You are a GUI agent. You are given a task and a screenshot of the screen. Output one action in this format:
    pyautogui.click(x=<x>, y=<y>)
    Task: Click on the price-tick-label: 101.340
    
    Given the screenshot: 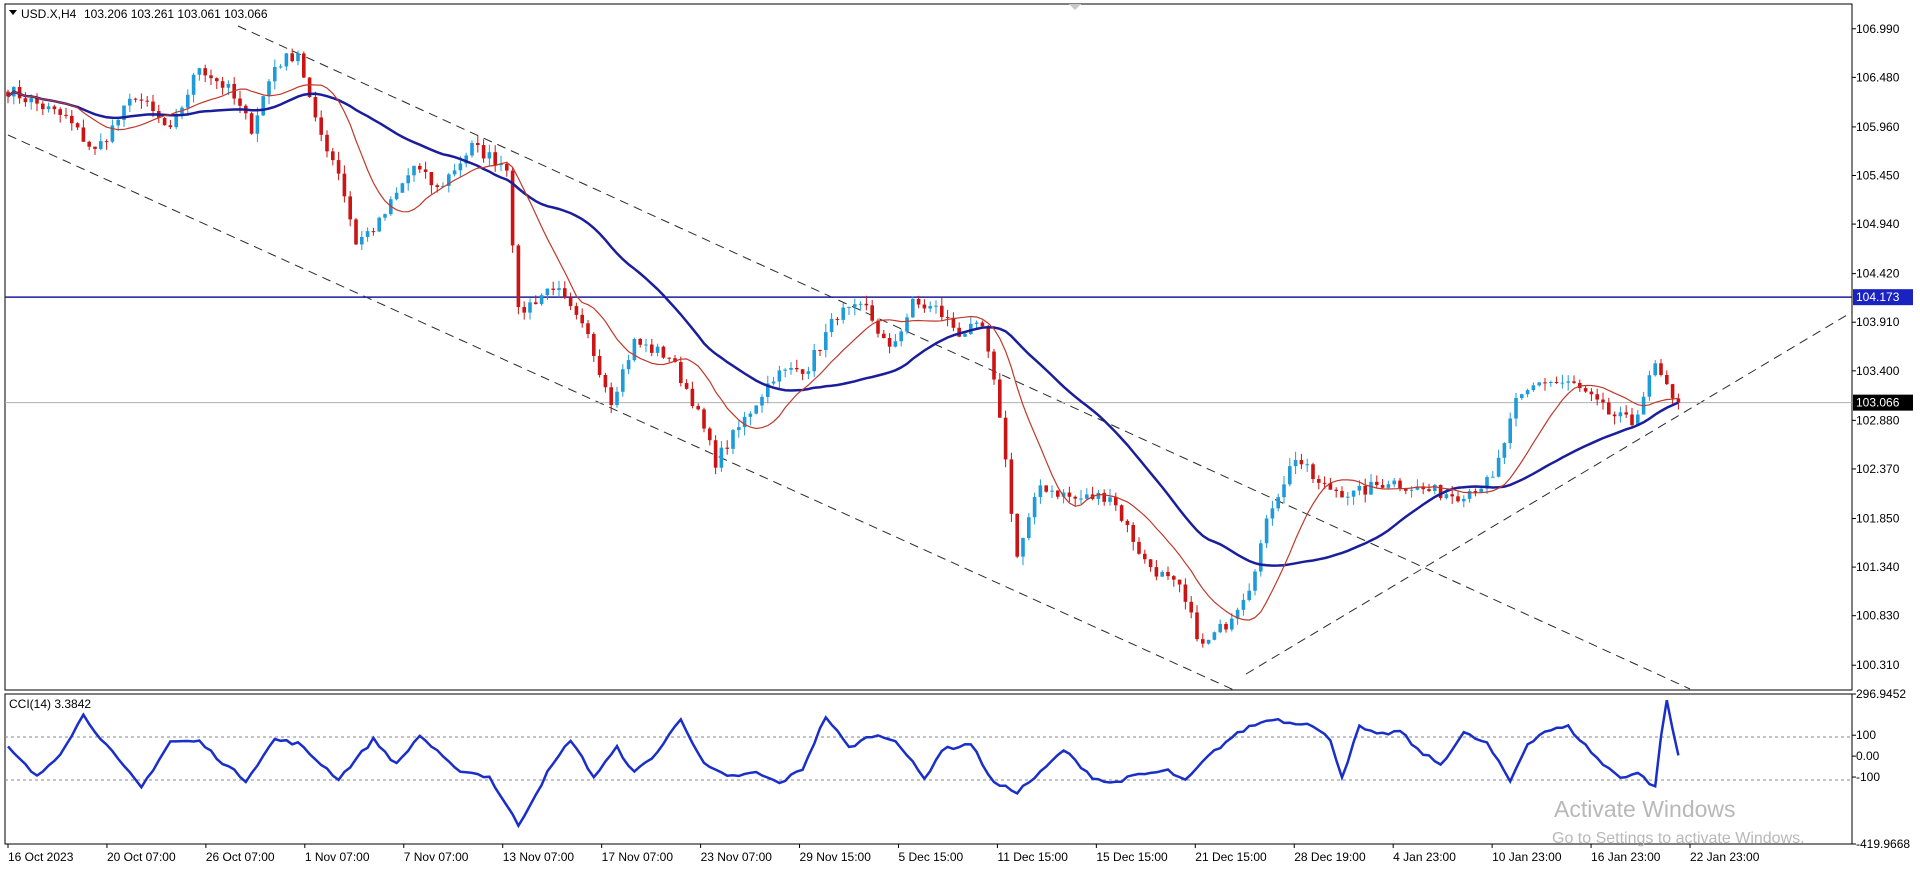 What is the action you would take?
    pyautogui.click(x=1878, y=567)
    